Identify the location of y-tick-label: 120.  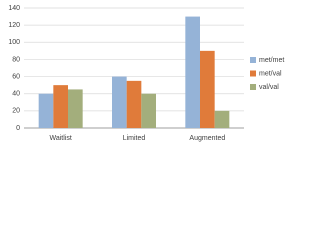
(14, 25).